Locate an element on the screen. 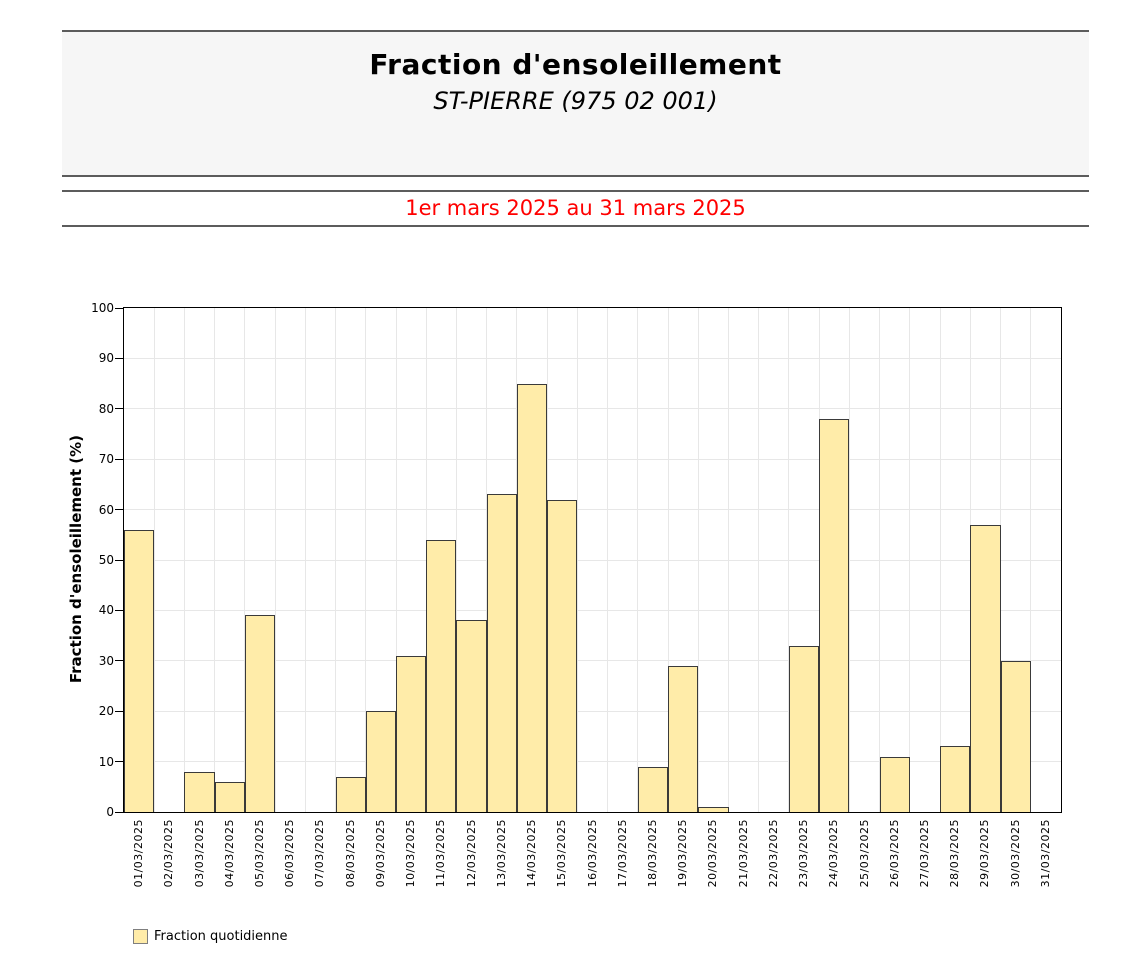  x-tick-label: 28/03/2025 is located at coordinates (955, 853).